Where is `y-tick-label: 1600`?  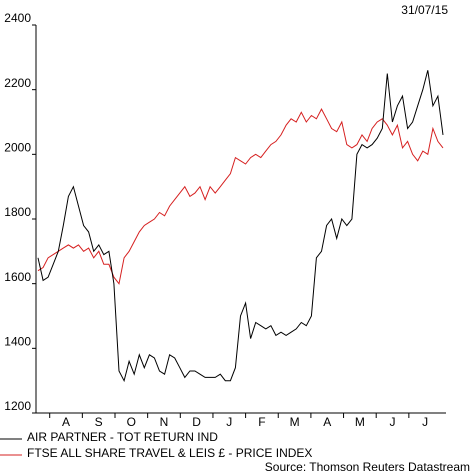
y-tick-label: 1600 is located at coordinates (17, 277).